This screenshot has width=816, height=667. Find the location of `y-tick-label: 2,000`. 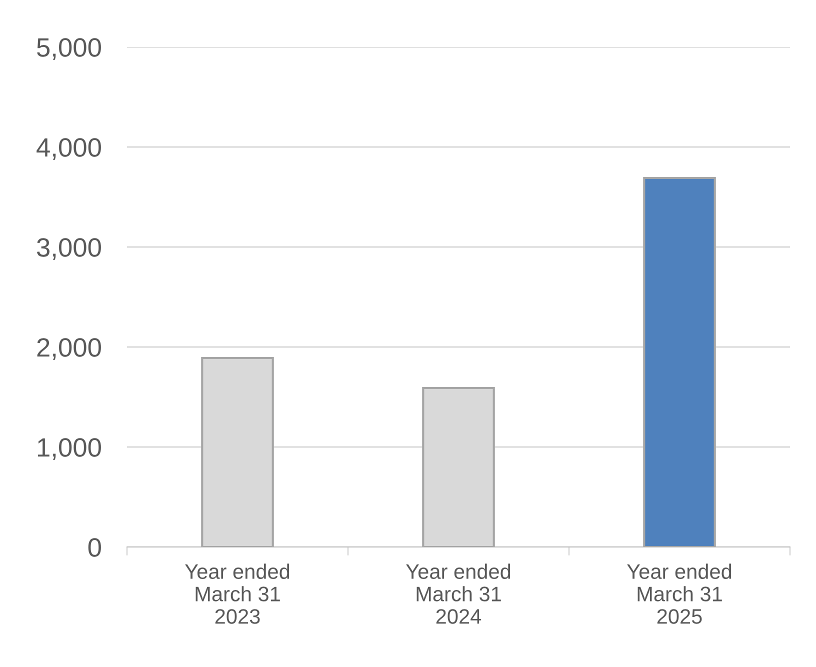

y-tick-label: 2,000 is located at coordinates (69, 349).